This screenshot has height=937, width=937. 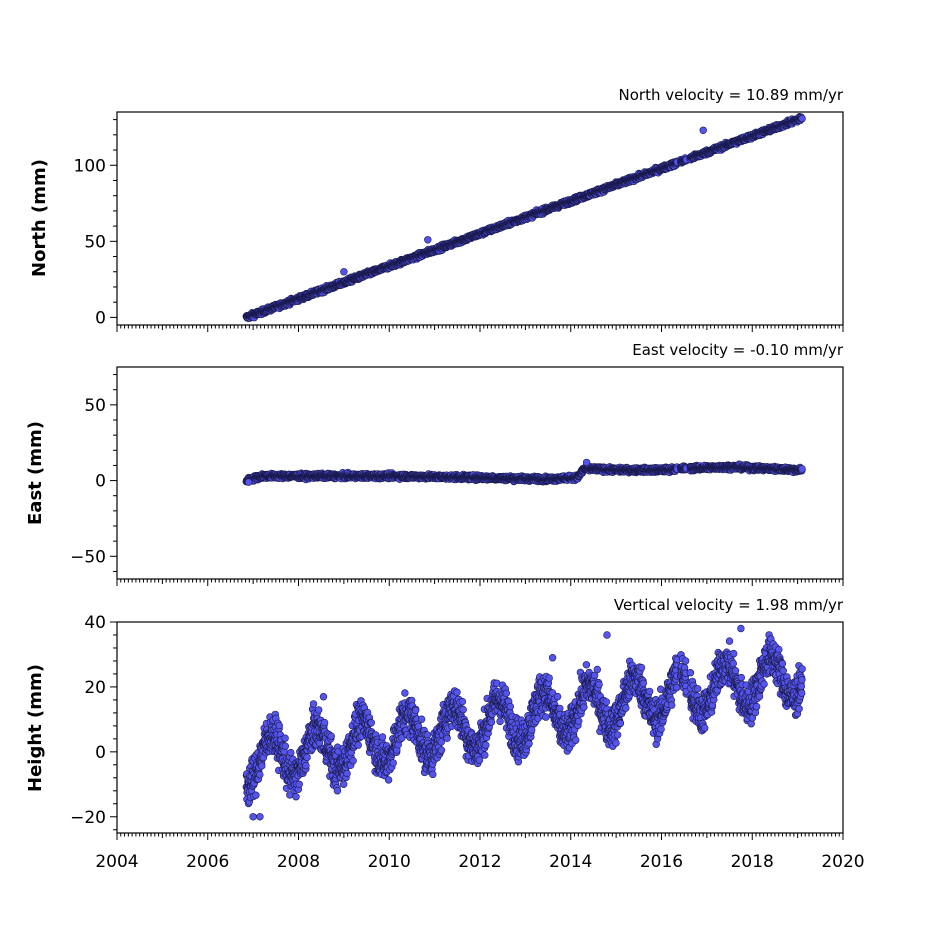 What do you see at coordinates (731, 95) in the screenshot?
I see `north-panel-title: North velocity = 10.89 mm/yr` at bounding box center [731, 95].